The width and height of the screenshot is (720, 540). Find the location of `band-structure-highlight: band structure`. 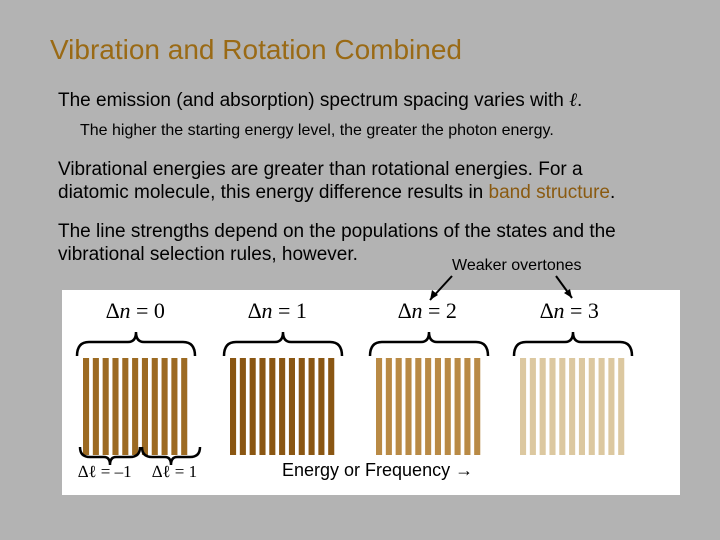

band-structure-highlight: band structure is located at coordinates (549, 192).